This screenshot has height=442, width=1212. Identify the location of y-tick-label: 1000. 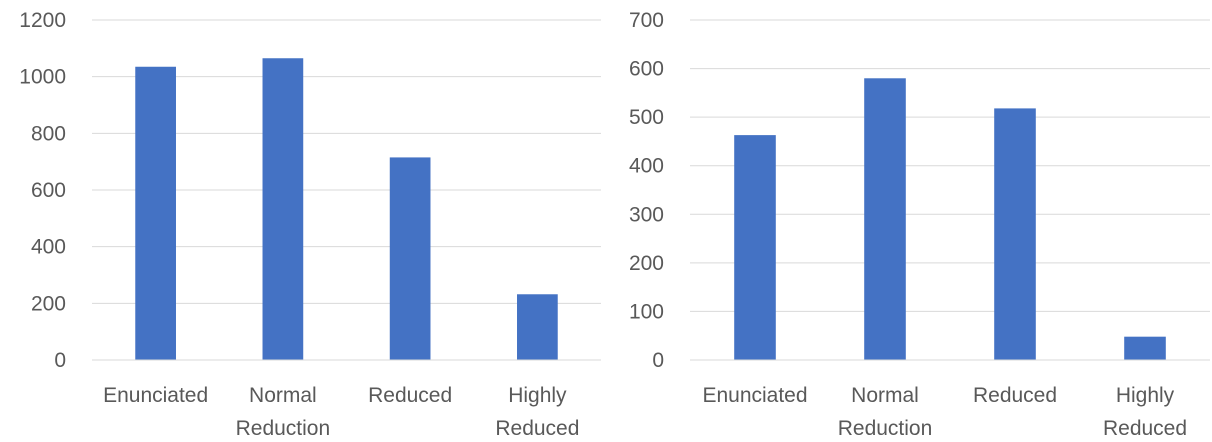
(42, 77).